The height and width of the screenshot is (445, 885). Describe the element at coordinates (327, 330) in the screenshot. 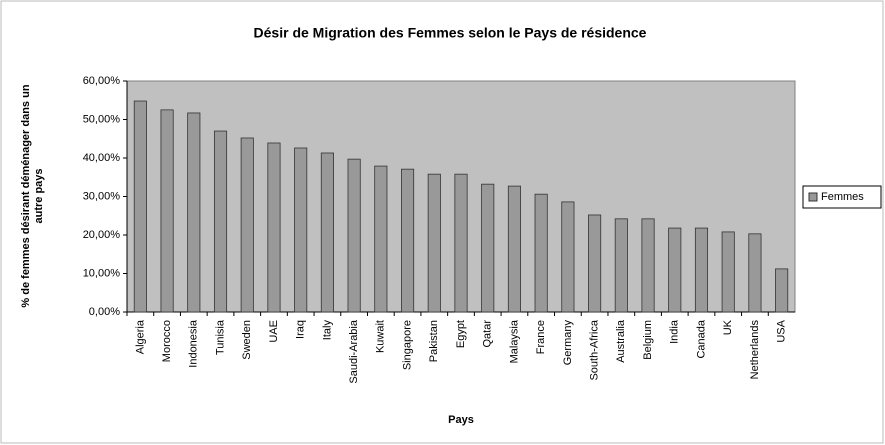

I see `x-tick-label: Italy` at that location.